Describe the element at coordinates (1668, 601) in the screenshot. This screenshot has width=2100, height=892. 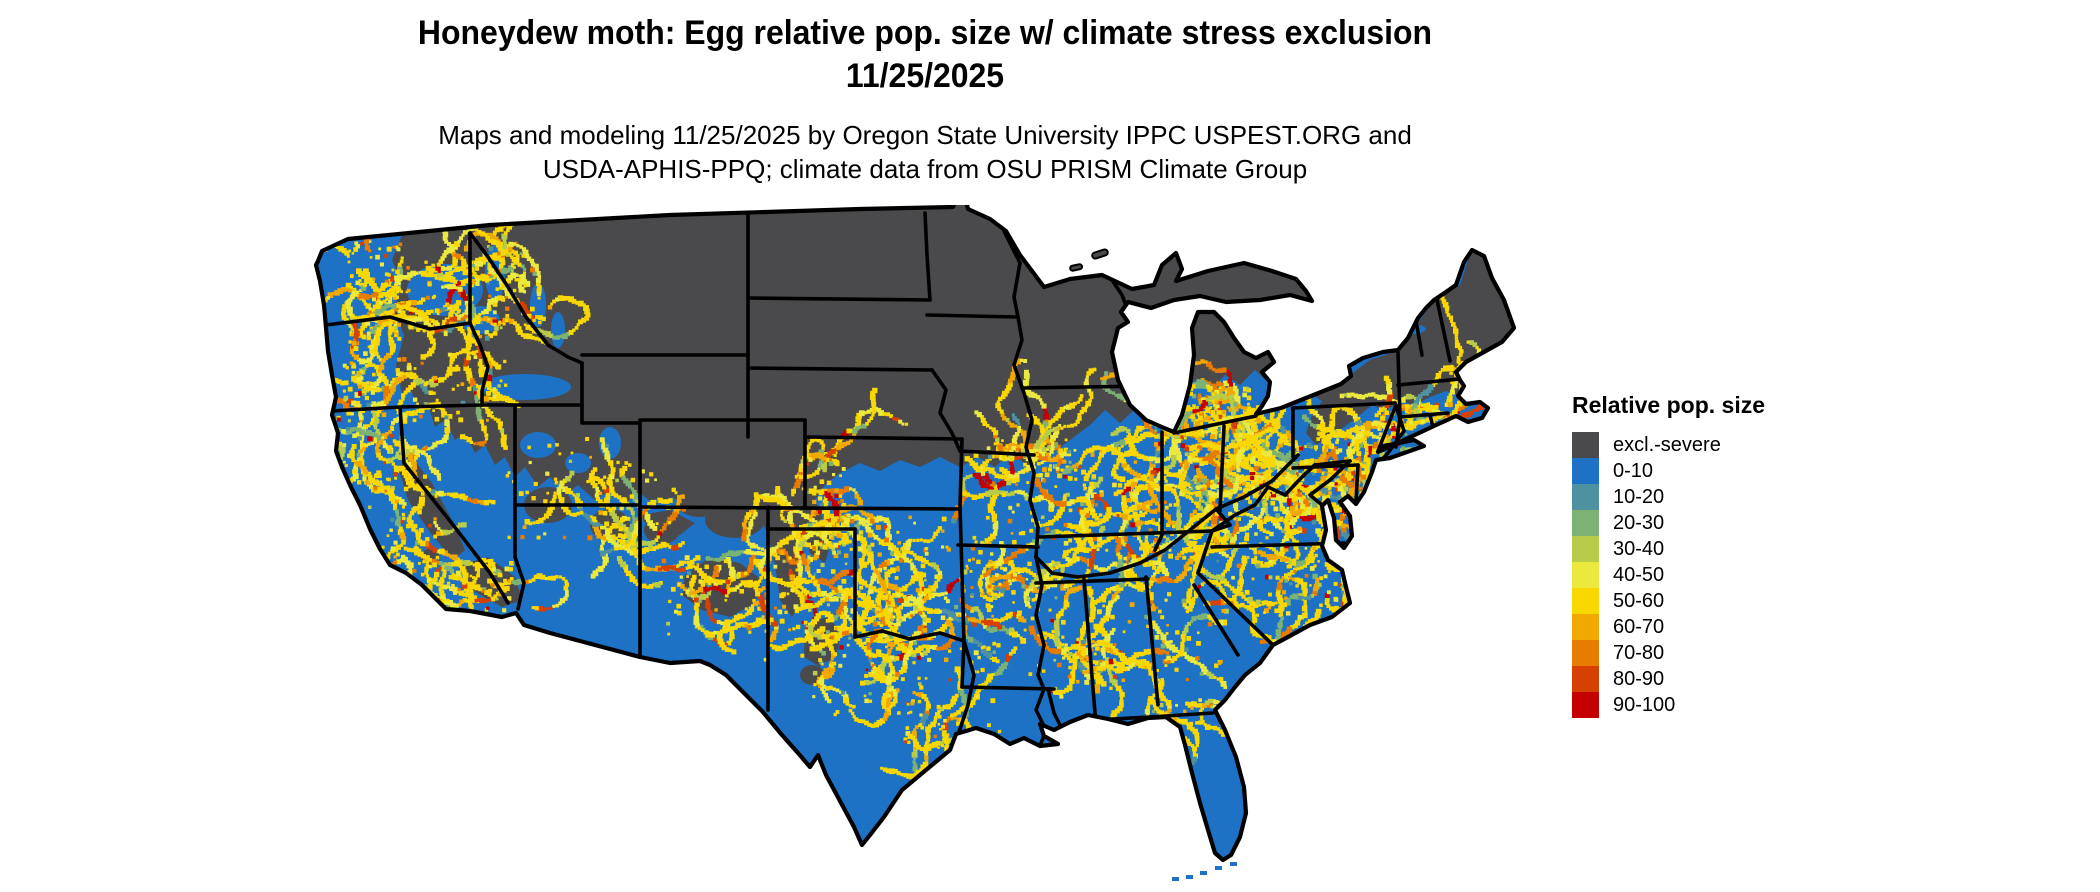
I see `legend-item: 50-60` at that location.